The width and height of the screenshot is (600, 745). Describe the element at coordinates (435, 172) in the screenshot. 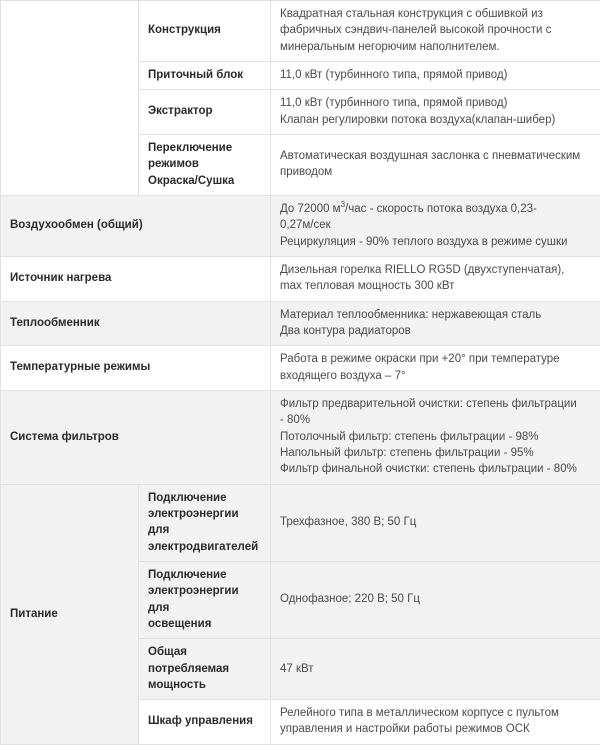

I see `value-line: приводом` at that location.